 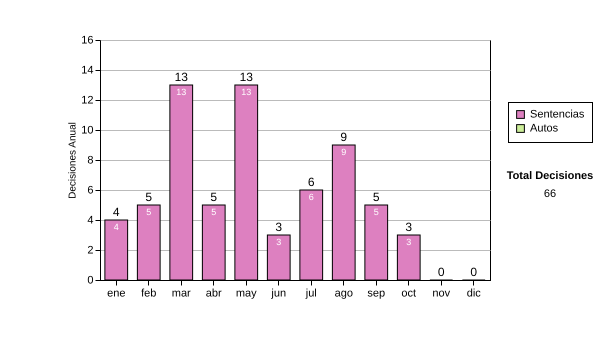 I want to click on y-tick-label: 16, so click(x=87, y=40).